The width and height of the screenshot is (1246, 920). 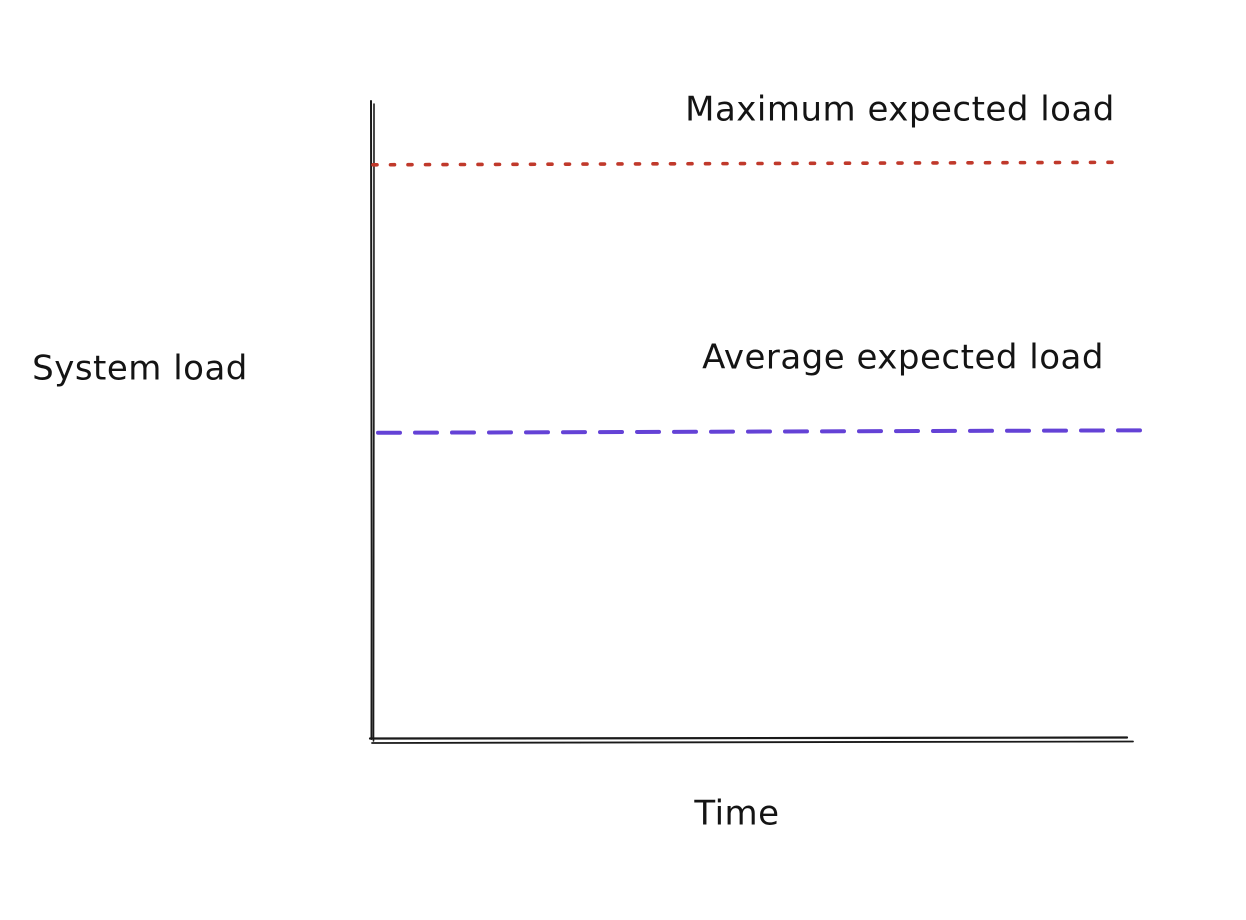 I want to click on y-axis-line, so click(x=371, y=420).